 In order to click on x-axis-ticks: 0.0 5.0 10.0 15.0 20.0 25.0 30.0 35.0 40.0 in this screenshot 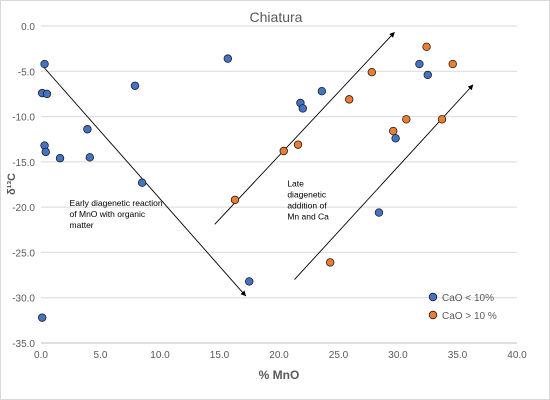, I will do `click(280, 355)`.